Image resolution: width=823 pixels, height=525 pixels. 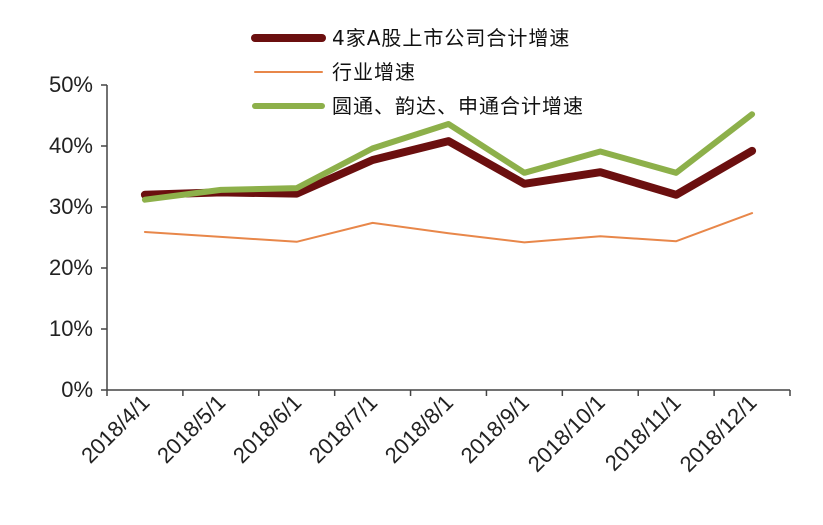 I want to click on legend-label: 圆通、韵达、申通合计增速, so click(x=458, y=106).